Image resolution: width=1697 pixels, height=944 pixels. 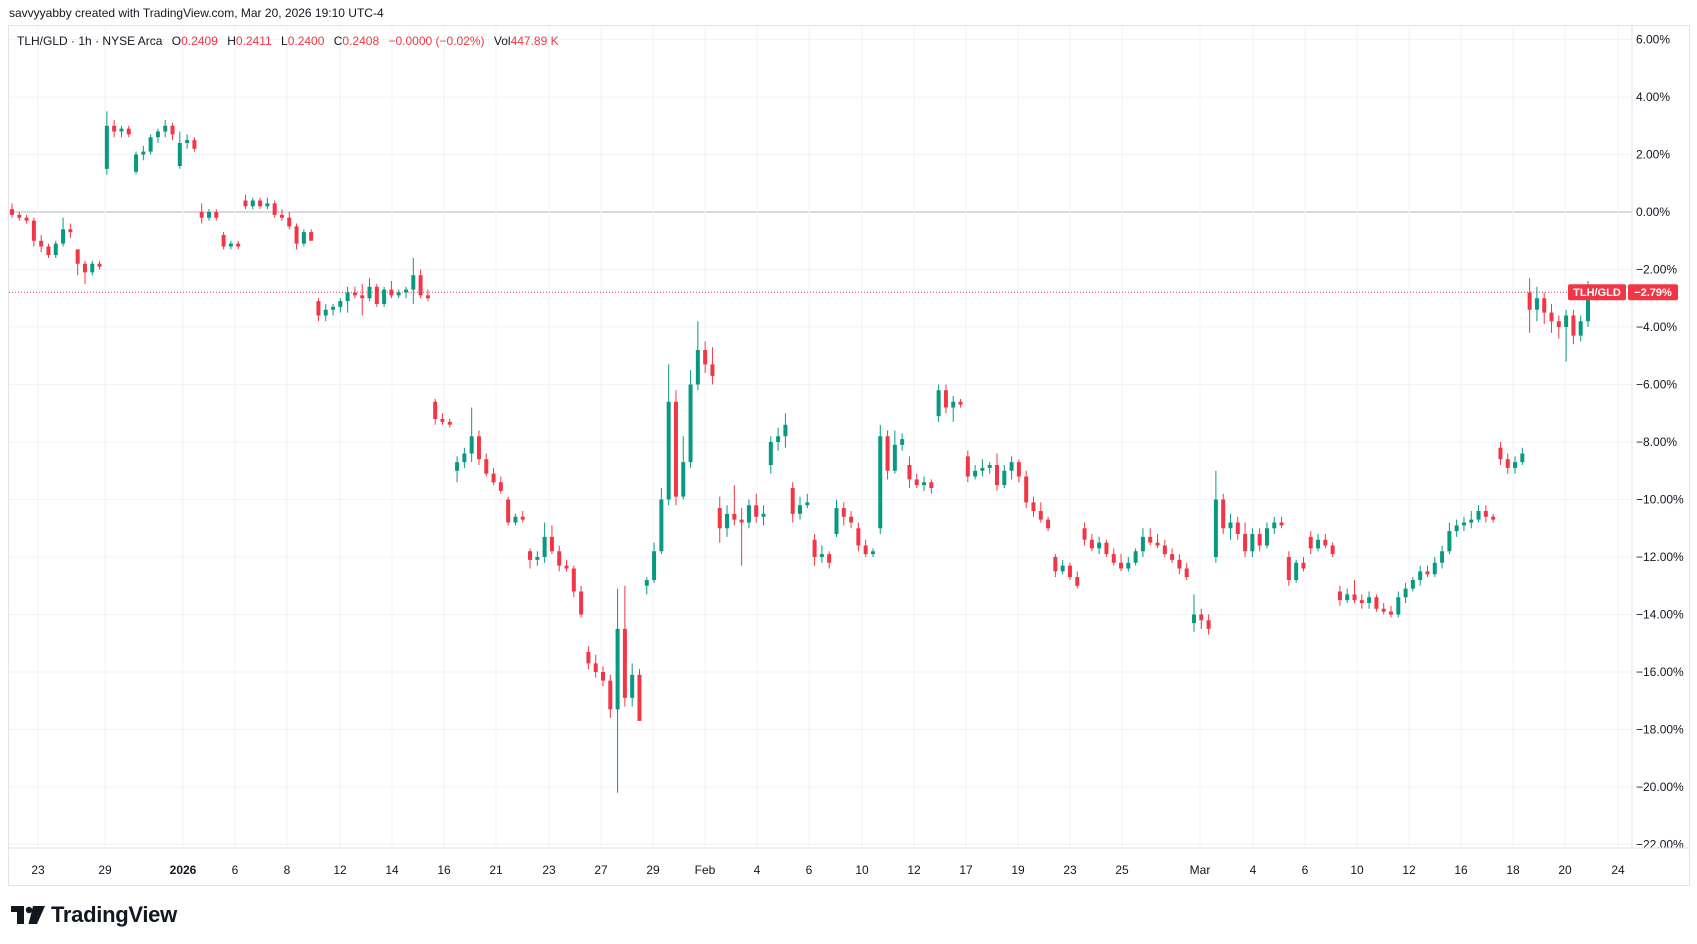 I want to click on legend-symbol: TLH/GLD, so click(x=42, y=41).